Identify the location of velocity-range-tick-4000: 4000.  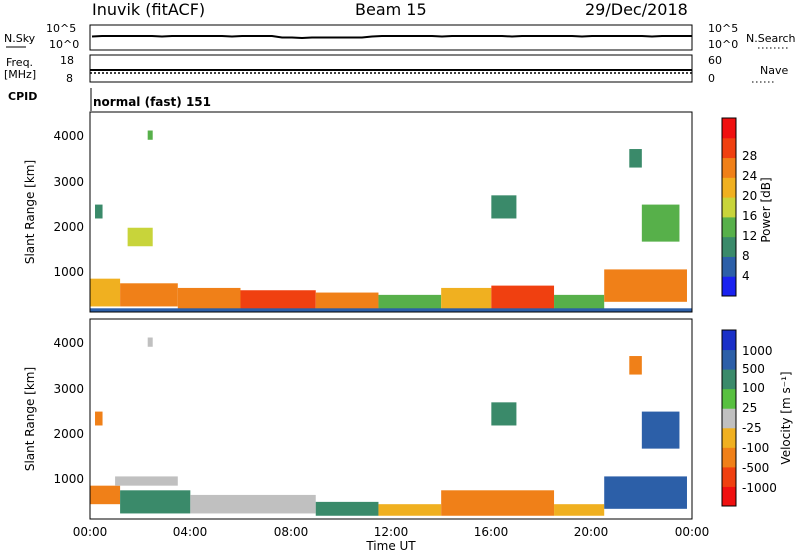
(68, 343).